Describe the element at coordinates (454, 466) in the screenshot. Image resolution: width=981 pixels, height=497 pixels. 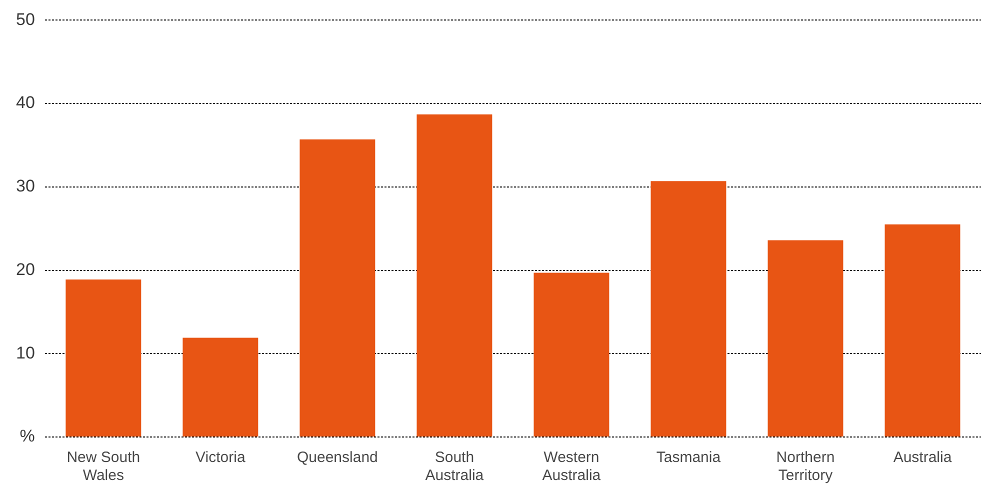
I see `x-tick-label: South Australia` at that location.